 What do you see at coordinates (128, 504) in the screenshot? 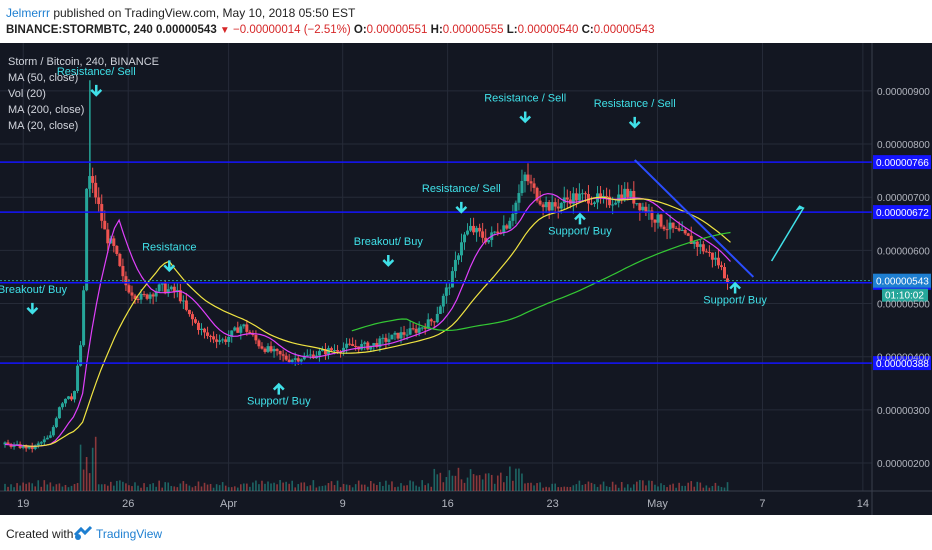
I see `x-tick-label: 26` at bounding box center [128, 504].